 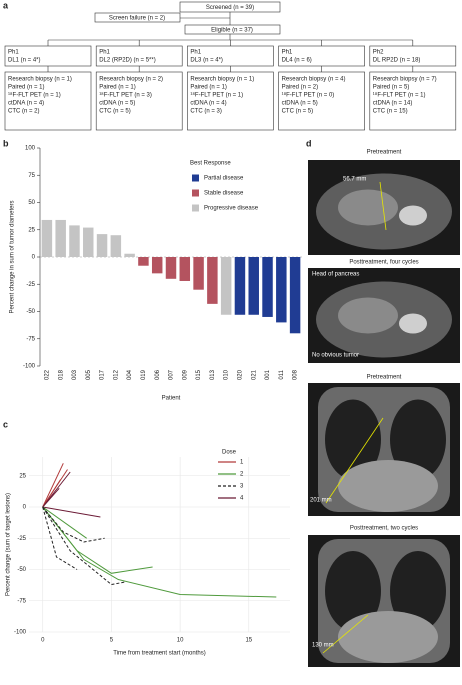 I want to click on image-caption: Posttreatment, two cycles, so click(x=384, y=529).